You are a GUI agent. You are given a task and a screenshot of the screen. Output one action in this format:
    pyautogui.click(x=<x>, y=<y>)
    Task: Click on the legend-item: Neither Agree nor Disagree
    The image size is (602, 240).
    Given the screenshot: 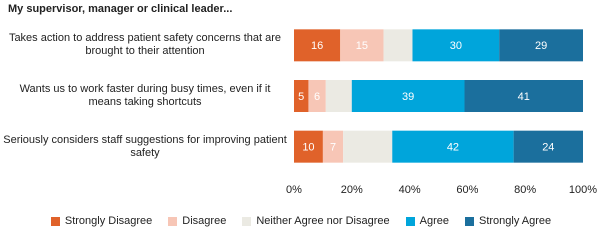 What is the action you would take?
    pyautogui.click(x=316, y=221)
    